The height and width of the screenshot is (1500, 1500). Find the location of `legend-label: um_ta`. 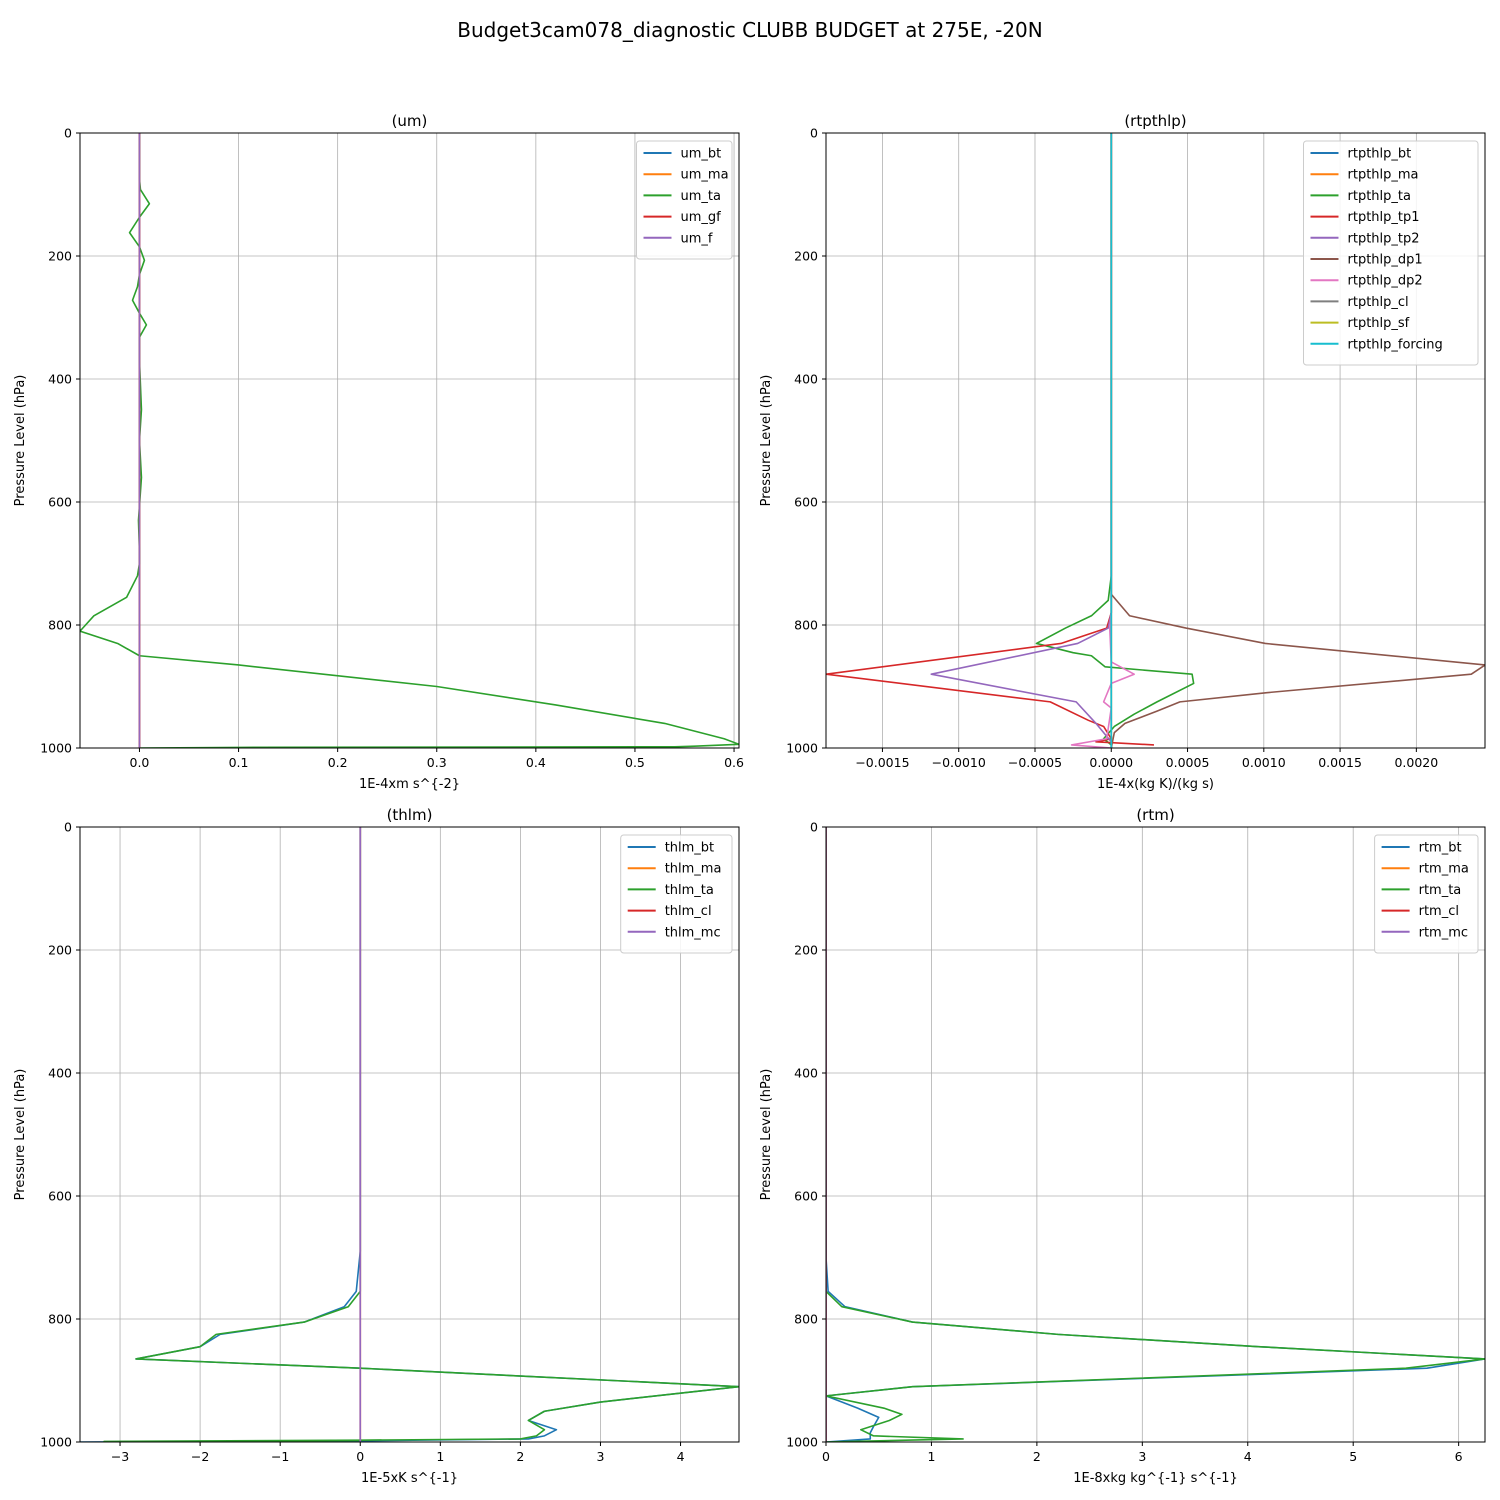

legend-label: um_ta is located at coordinates (701, 196).